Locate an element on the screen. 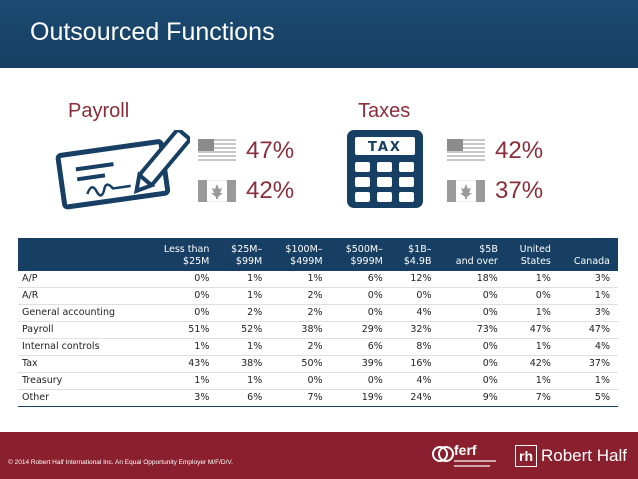  table-cell: 42% is located at coordinates (532, 364).